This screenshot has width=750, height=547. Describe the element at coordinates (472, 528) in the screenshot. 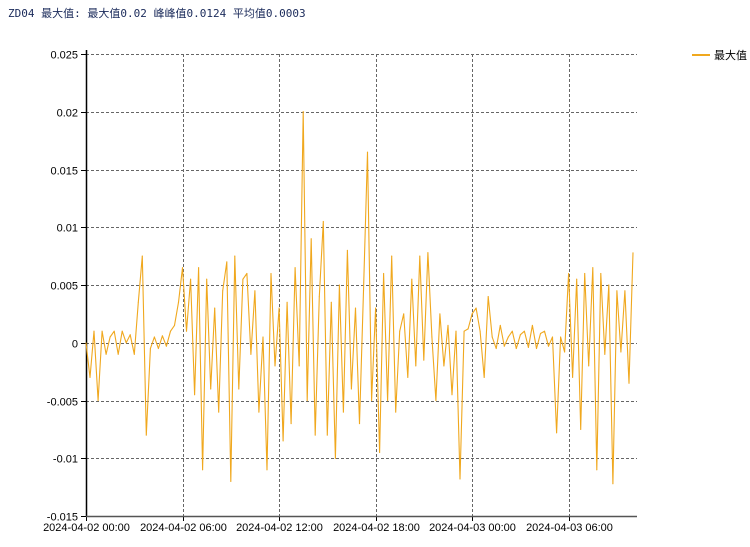

I see `x-tick-label: 2024-04-03 00:00` at that location.